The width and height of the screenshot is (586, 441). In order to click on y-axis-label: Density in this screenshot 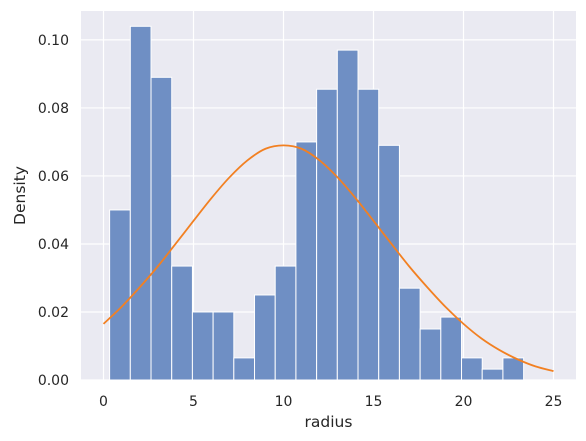, I will do `click(20, 195)`.